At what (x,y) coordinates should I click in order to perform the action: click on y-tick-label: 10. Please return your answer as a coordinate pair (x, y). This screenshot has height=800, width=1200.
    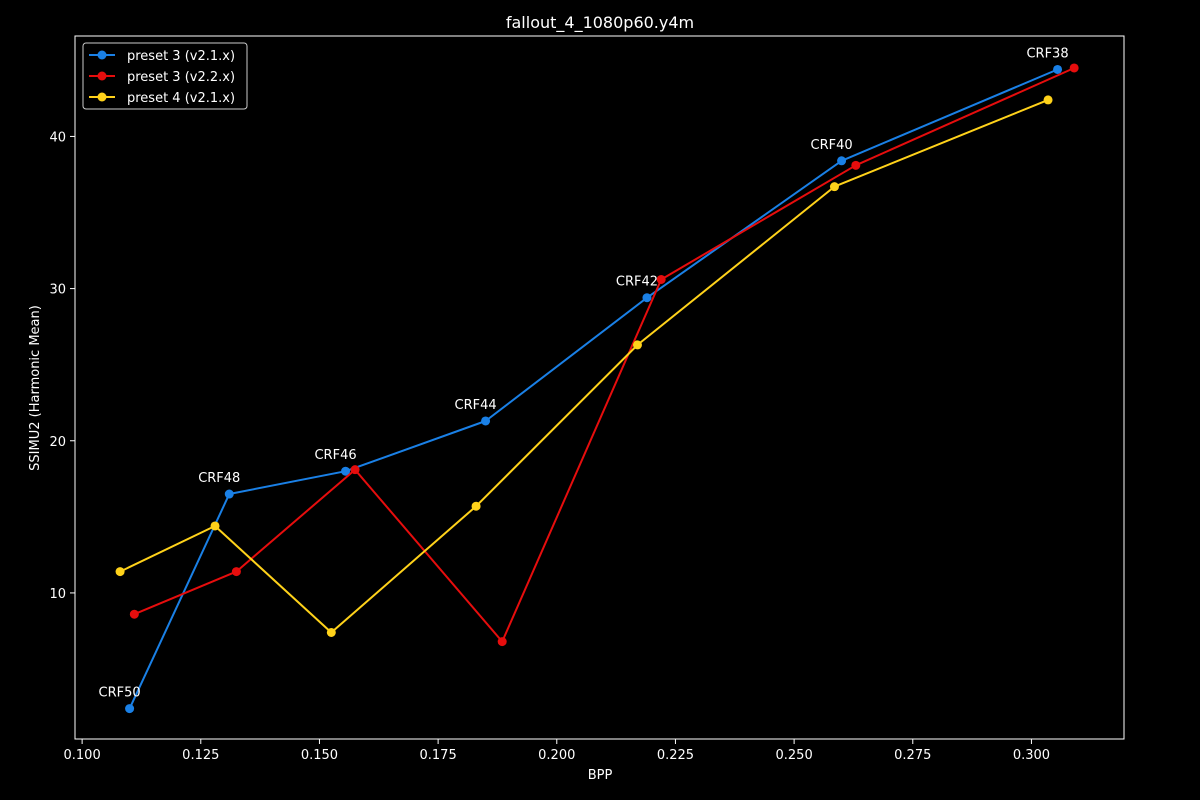
    Looking at the image, I should click on (57, 594).